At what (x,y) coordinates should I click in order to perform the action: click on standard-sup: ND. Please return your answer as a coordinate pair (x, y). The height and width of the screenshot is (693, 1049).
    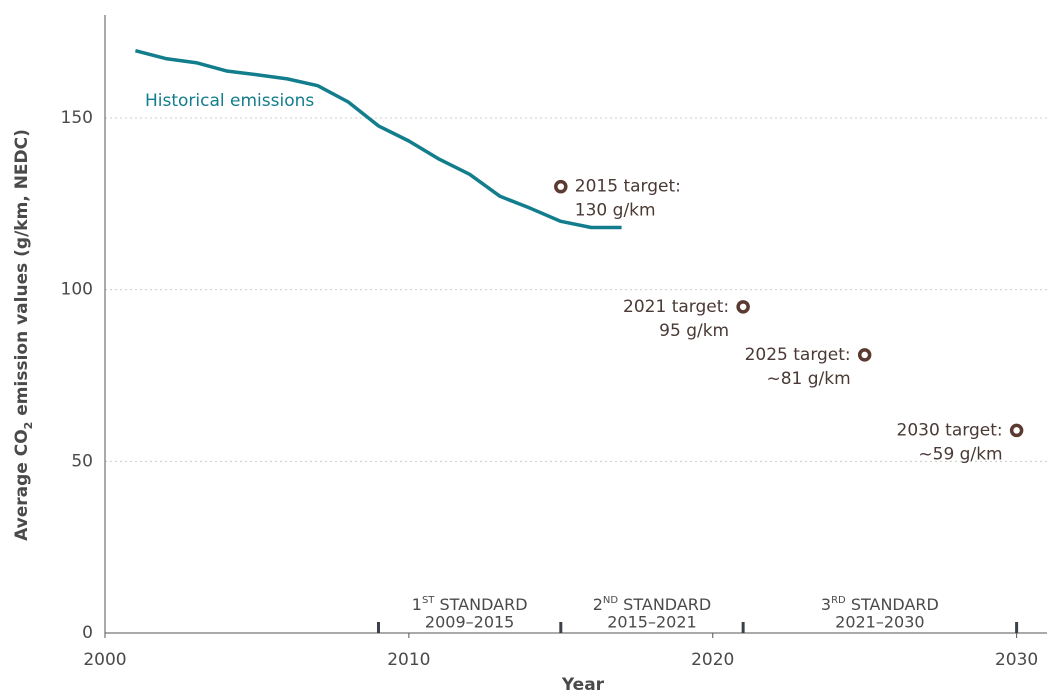
    Looking at the image, I should click on (610, 600).